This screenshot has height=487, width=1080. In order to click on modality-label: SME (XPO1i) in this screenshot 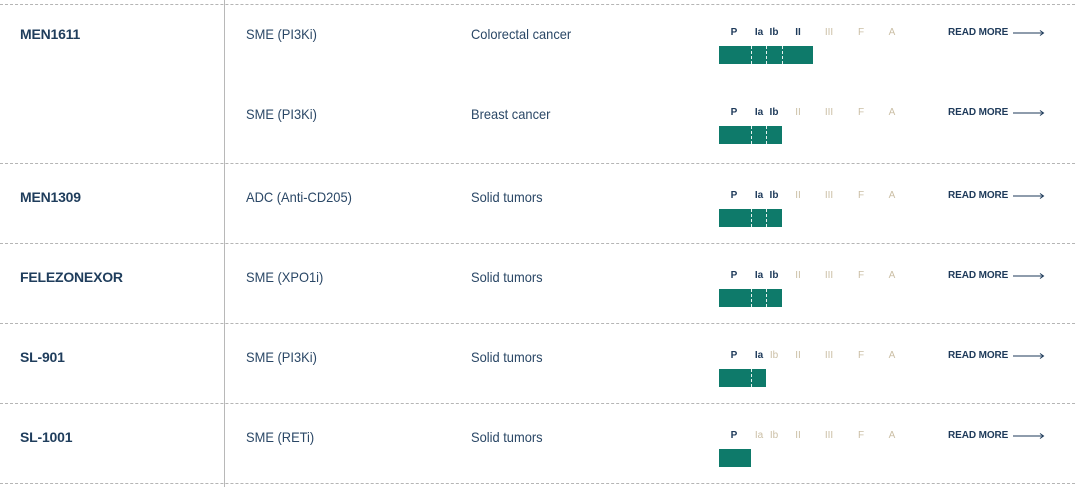, I will do `click(285, 277)`.